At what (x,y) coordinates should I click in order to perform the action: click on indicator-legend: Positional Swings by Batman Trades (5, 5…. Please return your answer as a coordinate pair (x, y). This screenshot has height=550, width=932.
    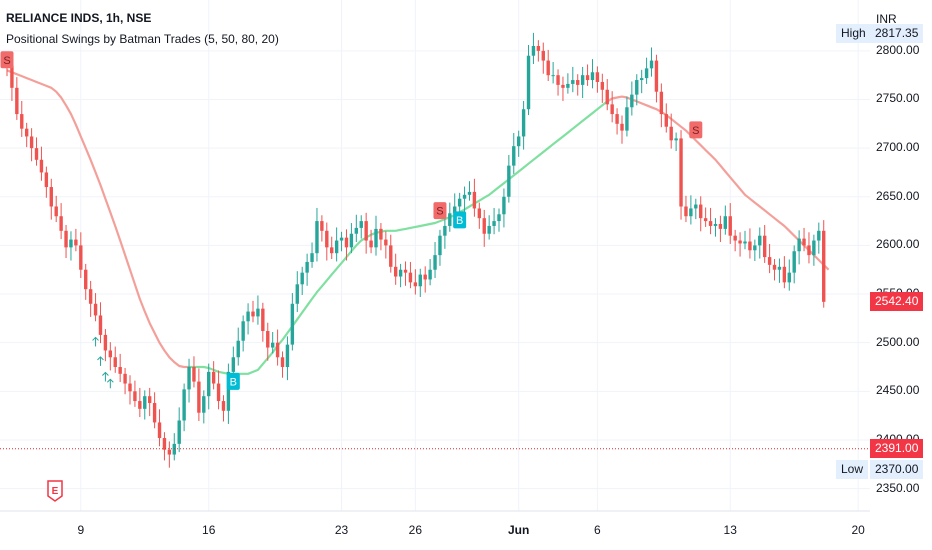
    Looking at the image, I should click on (142, 39).